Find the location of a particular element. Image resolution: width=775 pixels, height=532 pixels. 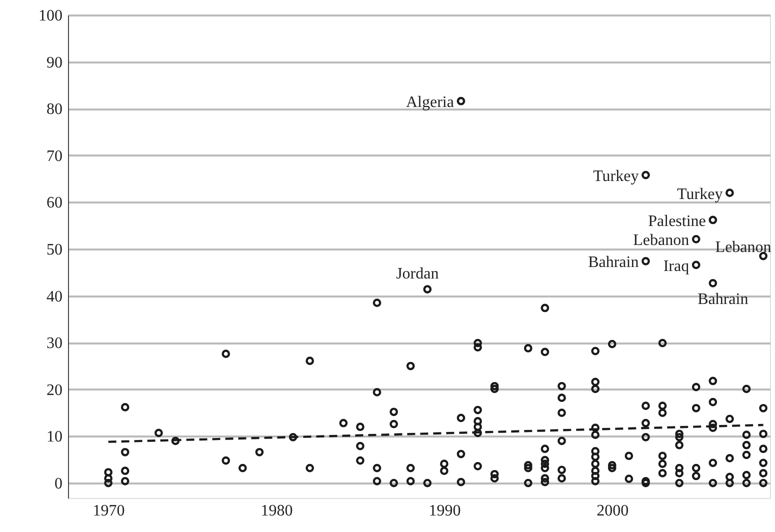

y-tick-label: 80 is located at coordinates (54, 109).